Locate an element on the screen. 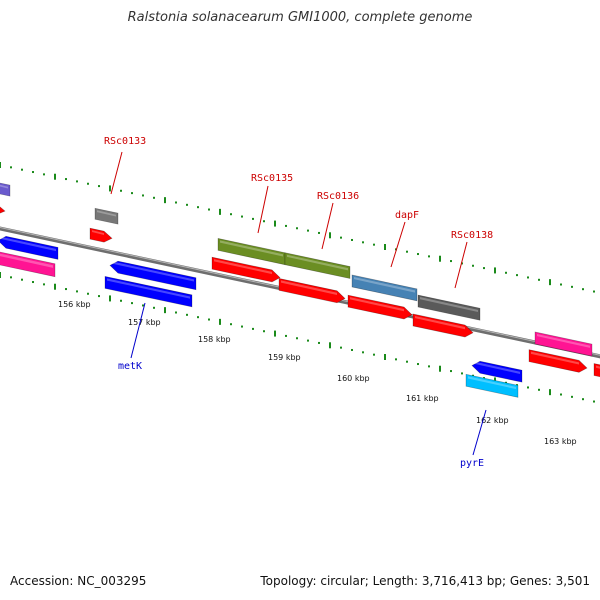 Image resolution: width=600 pixels, height=600 pixels. gene-feature-darkgray is located at coordinates (449, 307).